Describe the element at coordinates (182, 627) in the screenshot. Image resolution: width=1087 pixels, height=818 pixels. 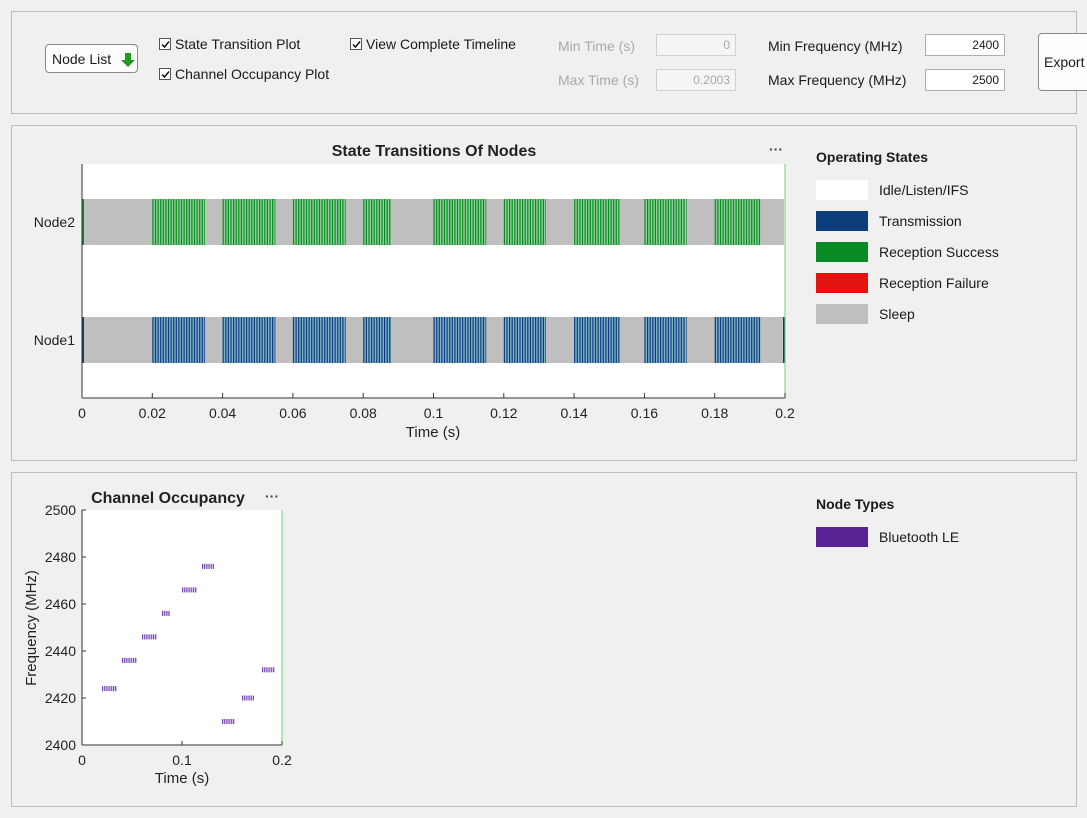
I see `plot-area` at that location.